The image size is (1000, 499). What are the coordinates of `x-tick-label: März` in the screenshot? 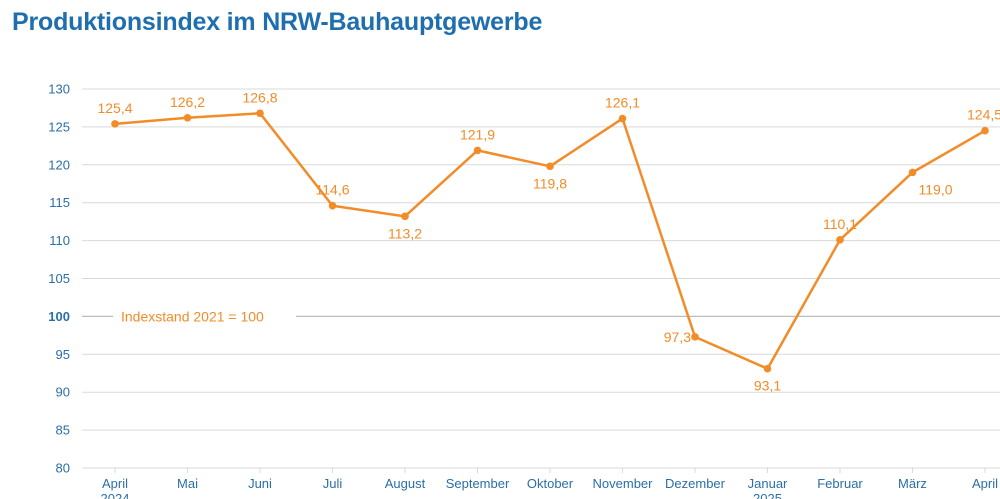 It's located at (912, 483).